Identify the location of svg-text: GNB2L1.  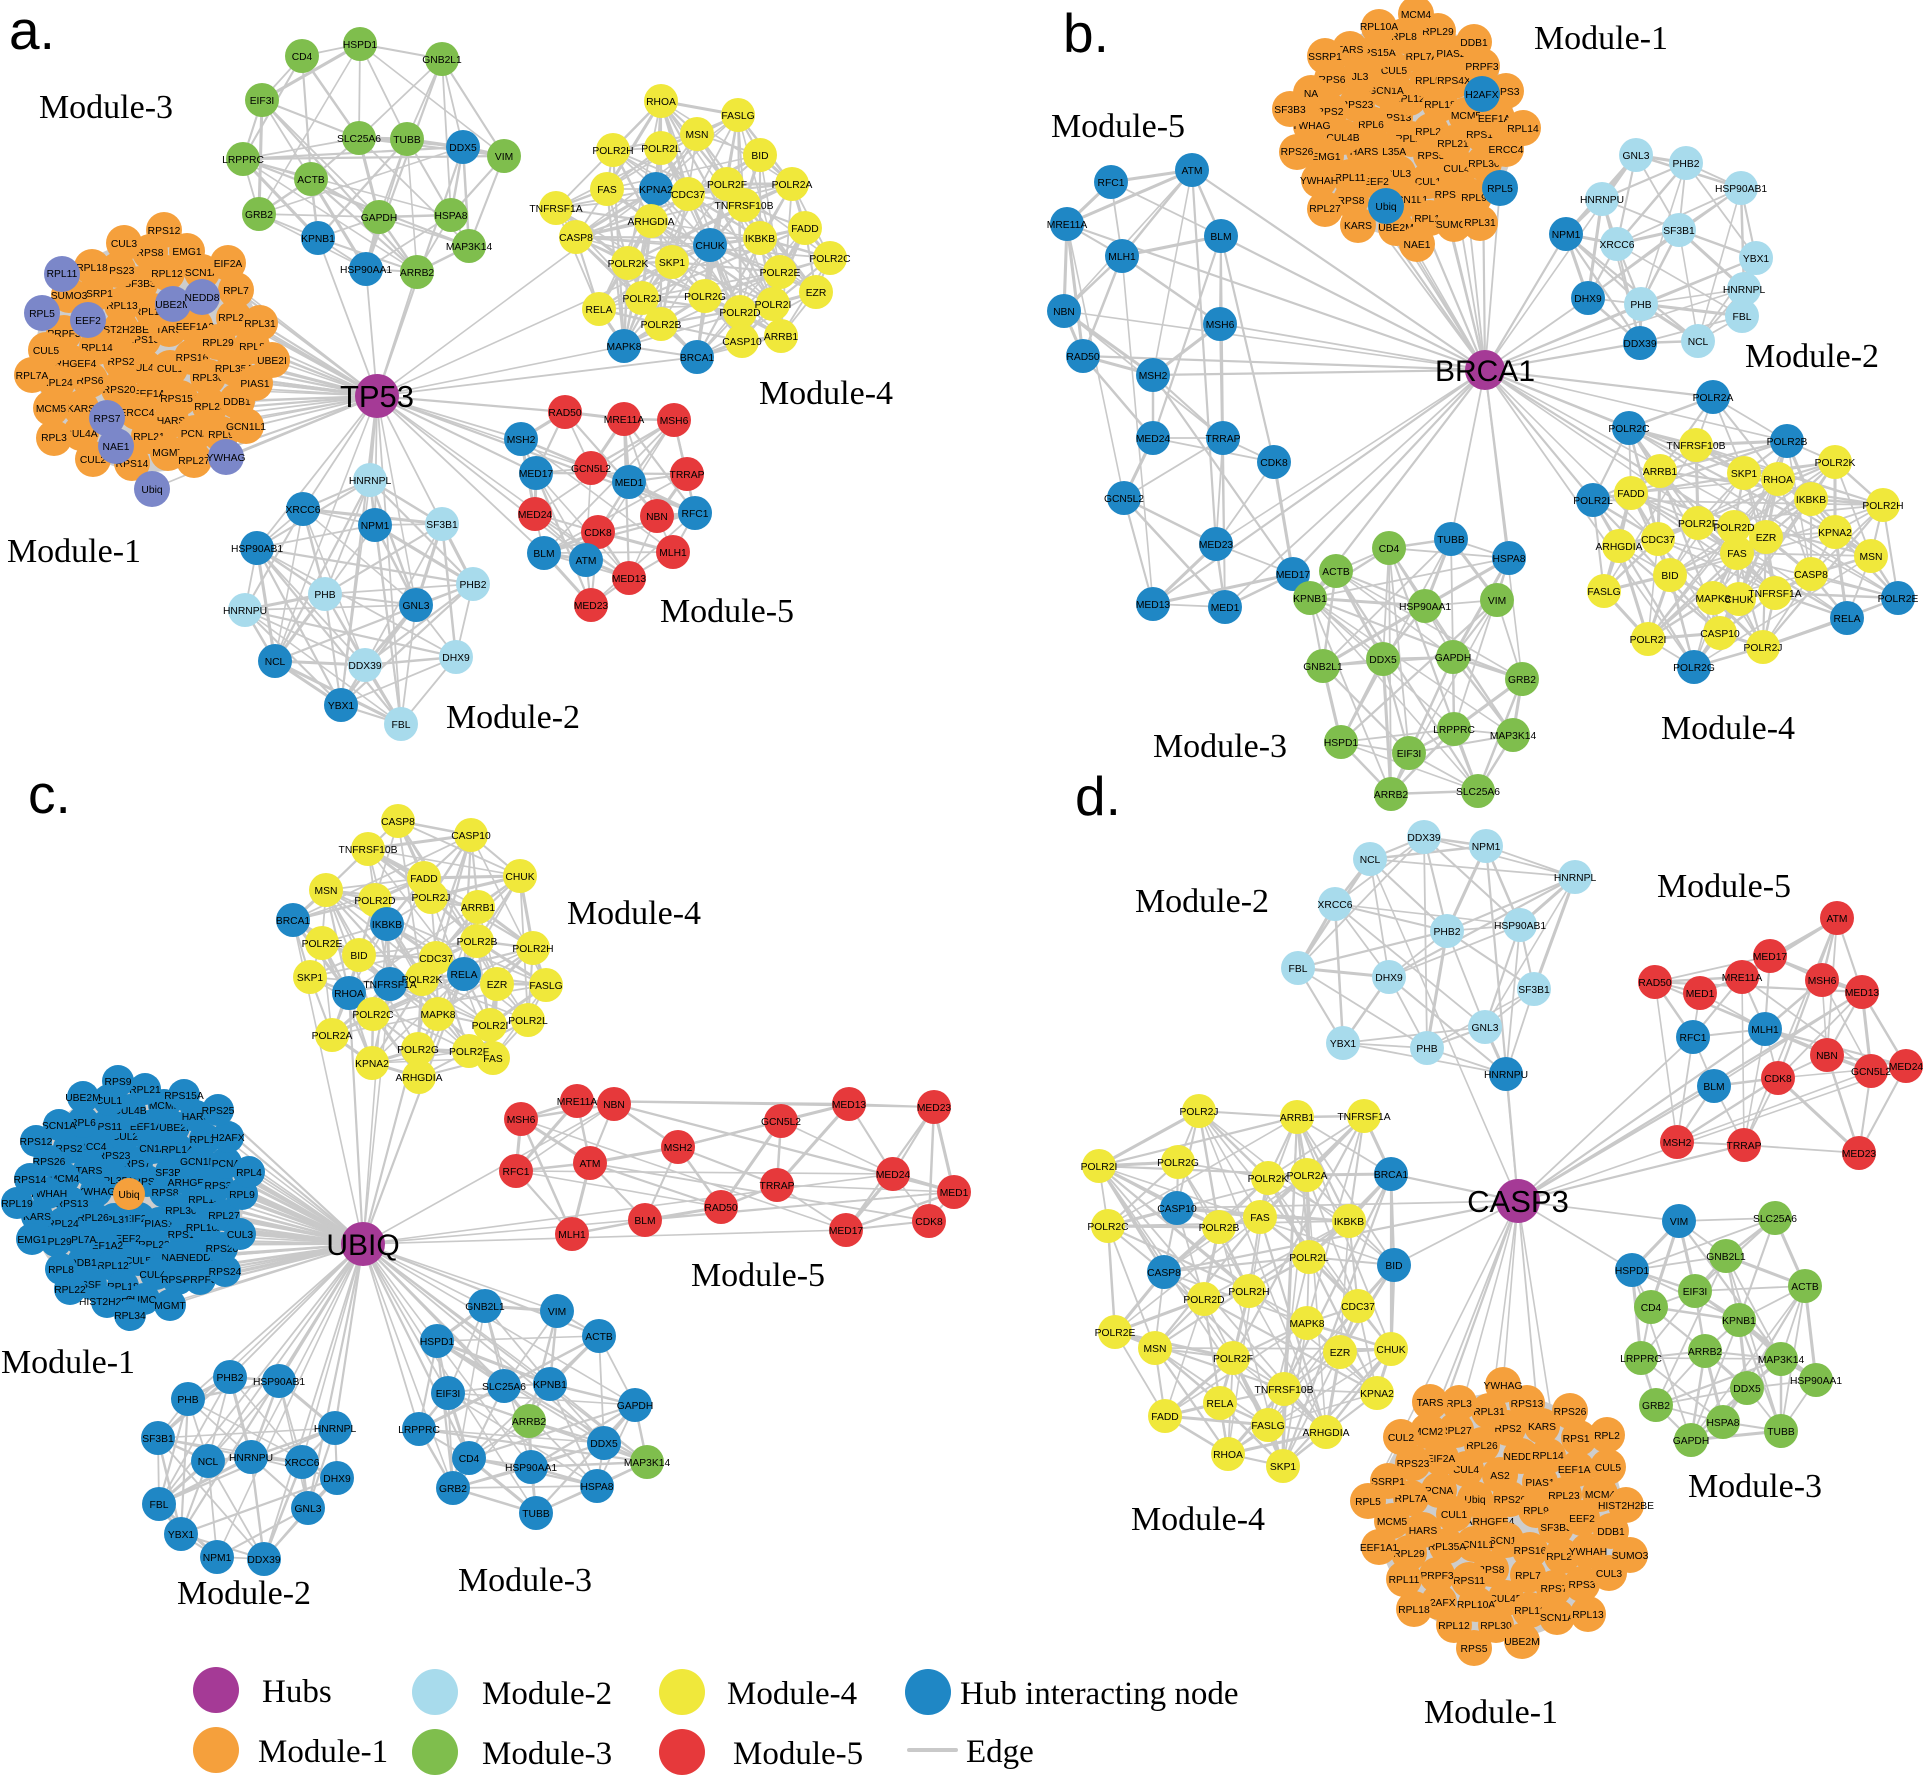
(1726, 1257).